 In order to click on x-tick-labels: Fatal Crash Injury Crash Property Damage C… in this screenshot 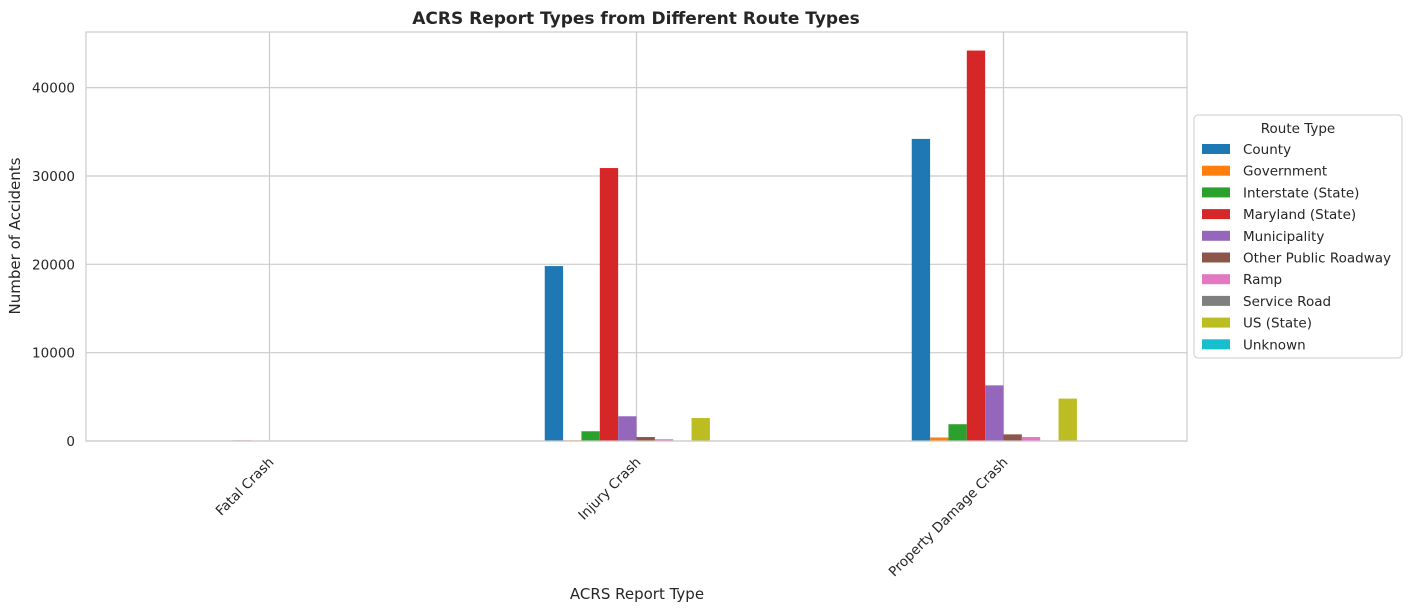, I will do `click(612, 518)`.